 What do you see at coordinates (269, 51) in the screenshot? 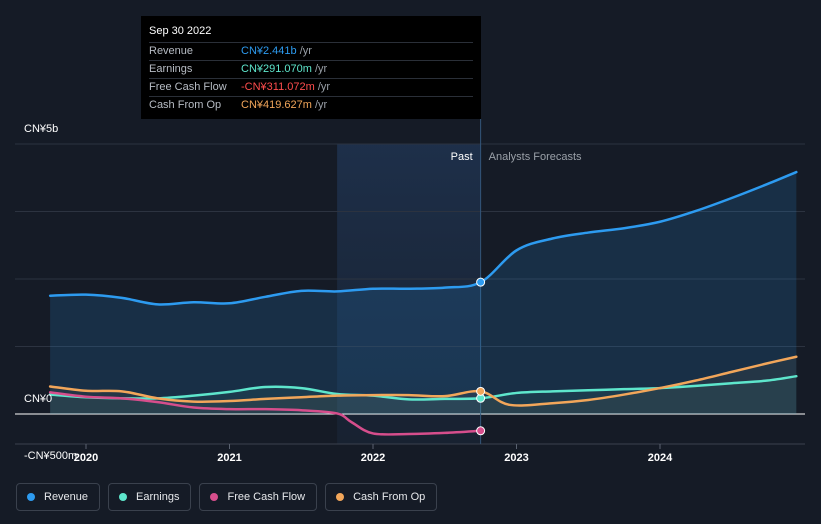
I see `tooltip-value: CN¥2.441b` at bounding box center [269, 51].